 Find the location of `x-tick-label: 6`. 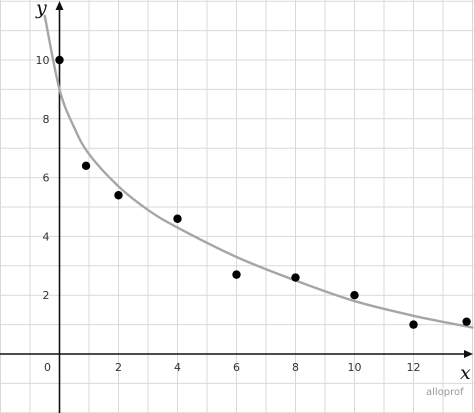

x-tick-label: 6 is located at coordinates (236, 367).